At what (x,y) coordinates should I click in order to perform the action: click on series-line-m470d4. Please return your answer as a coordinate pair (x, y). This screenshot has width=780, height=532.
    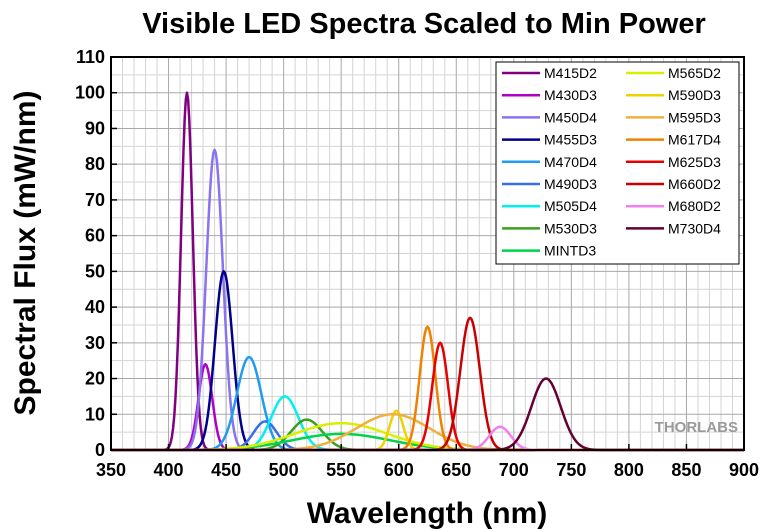
    Looking at the image, I should click on (427, 403).